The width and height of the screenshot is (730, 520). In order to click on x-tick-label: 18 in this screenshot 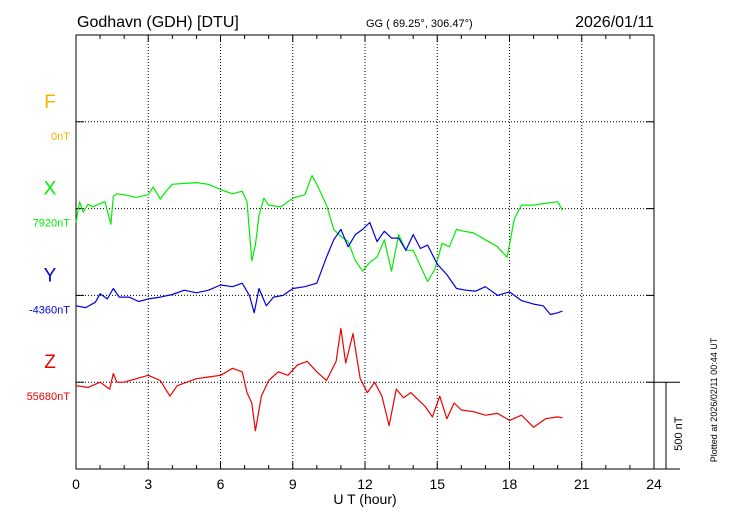, I will do `click(510, 484)`.